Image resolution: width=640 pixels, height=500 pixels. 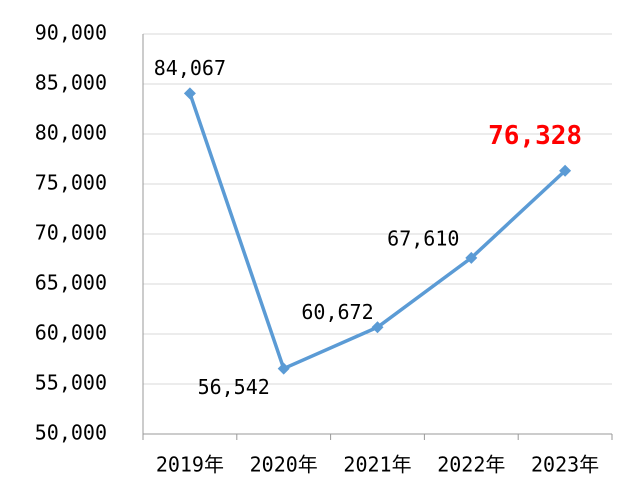 I want to click on data-label: 67,610, so click(x=423, y=238).